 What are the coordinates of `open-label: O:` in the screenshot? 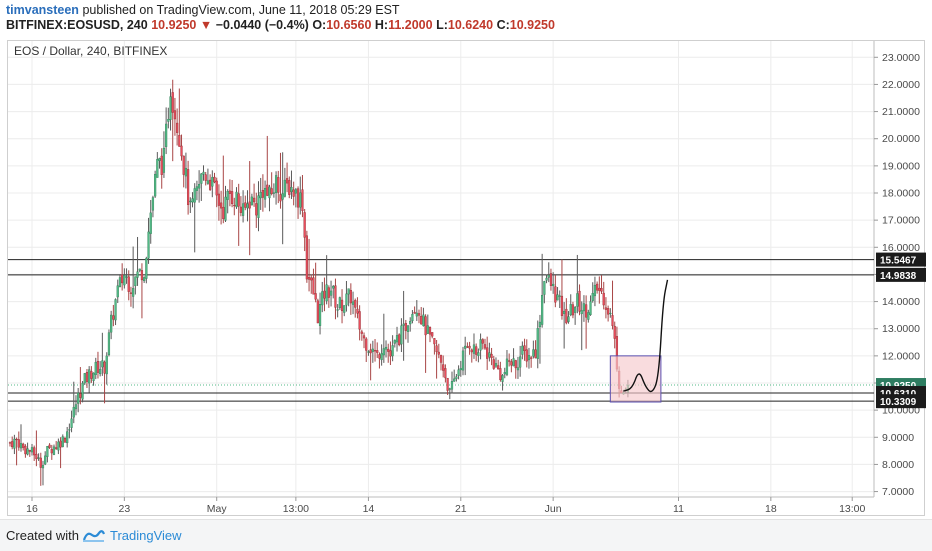 It's located at (319, 25).